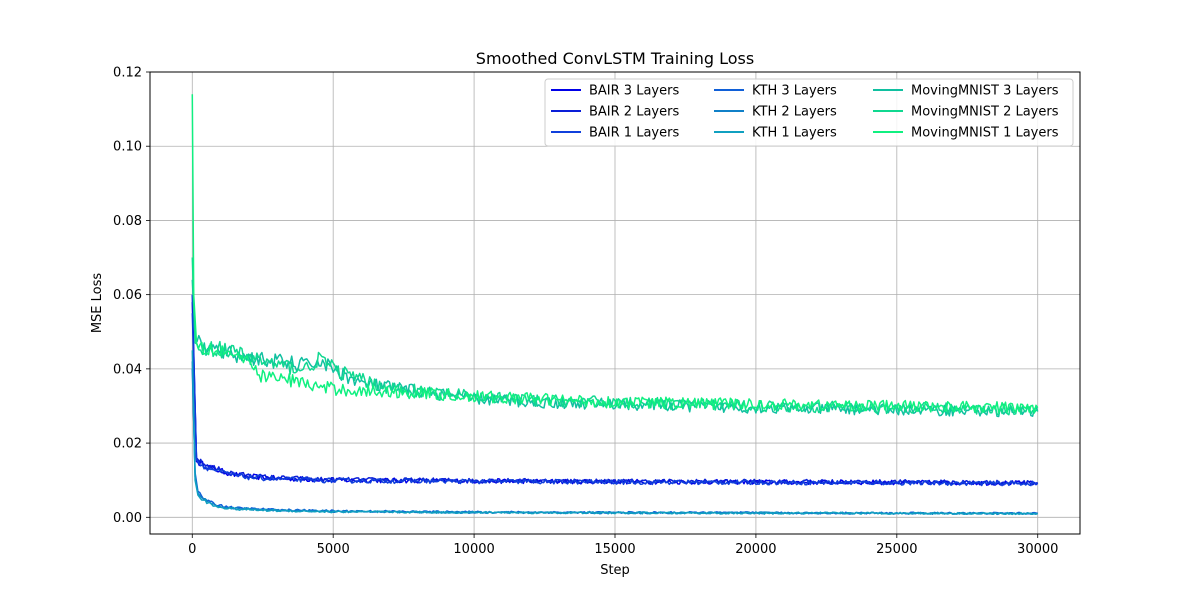 The width and height of the screenshot is (1200, 600). I want to click on legend-label: MovingMNIST 1 Layers, so click(985, 133).